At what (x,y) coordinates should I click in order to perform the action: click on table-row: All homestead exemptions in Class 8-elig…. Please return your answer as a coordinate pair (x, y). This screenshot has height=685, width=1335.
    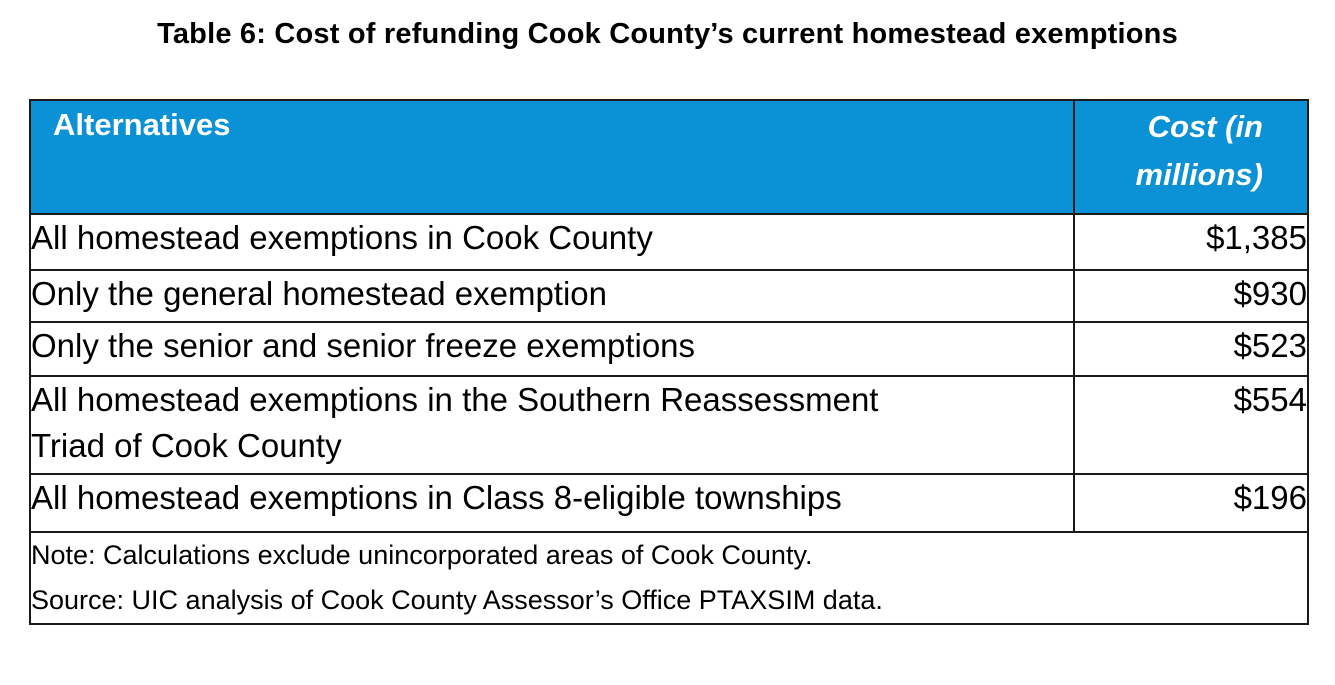
    Looking at the image, I should click on (669, 503).